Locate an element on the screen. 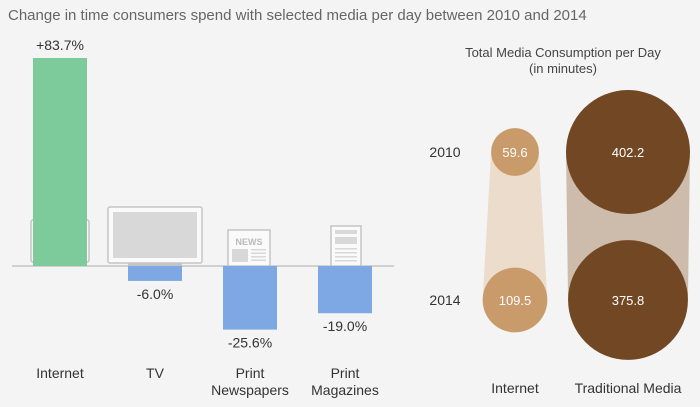 This screenshot has height=407, width=700. series-label: Traditional Media is located at coordinates (628, 388).